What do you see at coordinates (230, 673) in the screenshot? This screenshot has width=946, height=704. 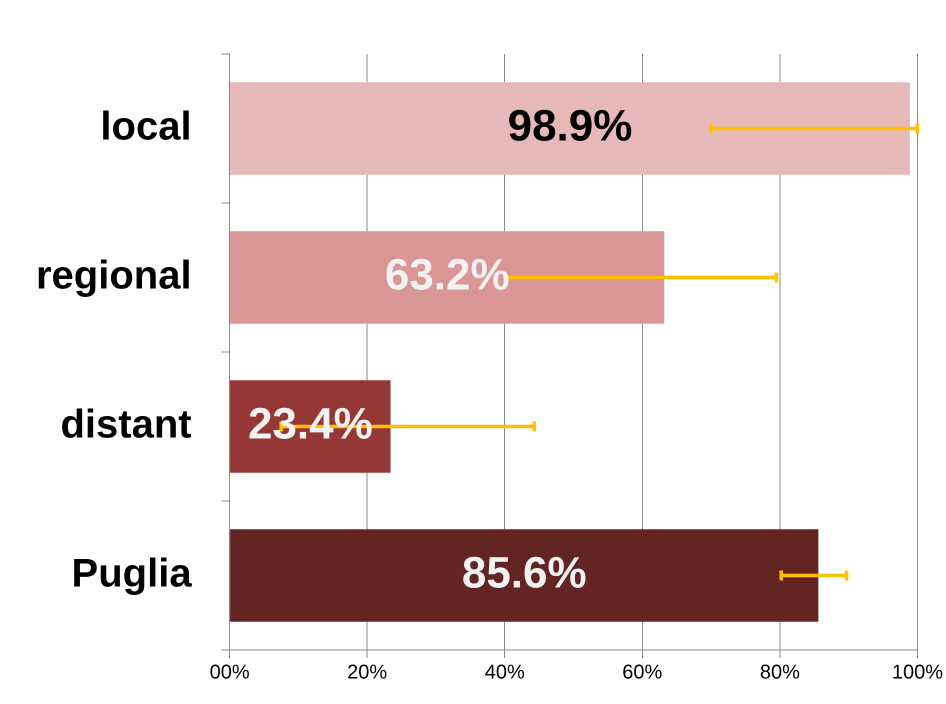 I see `x-tick-label: 00%` at bounding box center [230, 673].